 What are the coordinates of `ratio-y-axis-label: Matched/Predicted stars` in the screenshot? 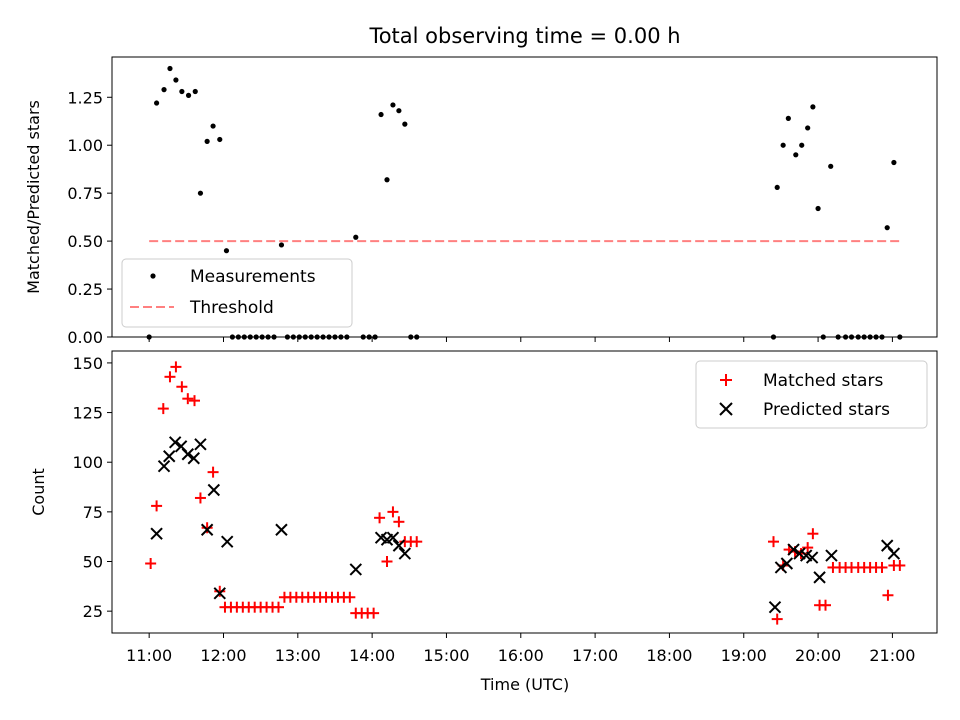 It's located at (33, 197).